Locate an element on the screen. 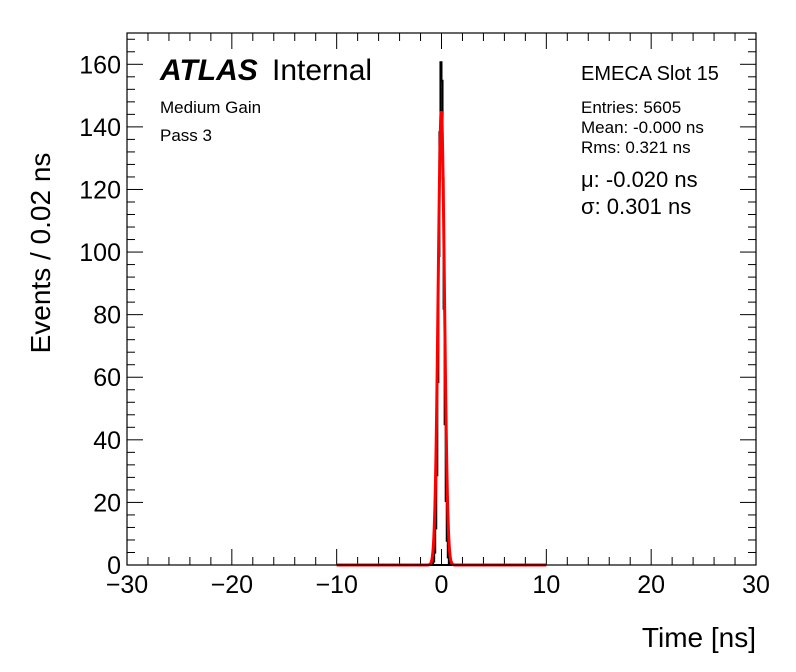 This screenshot has height=672, width=796. x-tick-label: −20 is located at coordinates (232, 585).